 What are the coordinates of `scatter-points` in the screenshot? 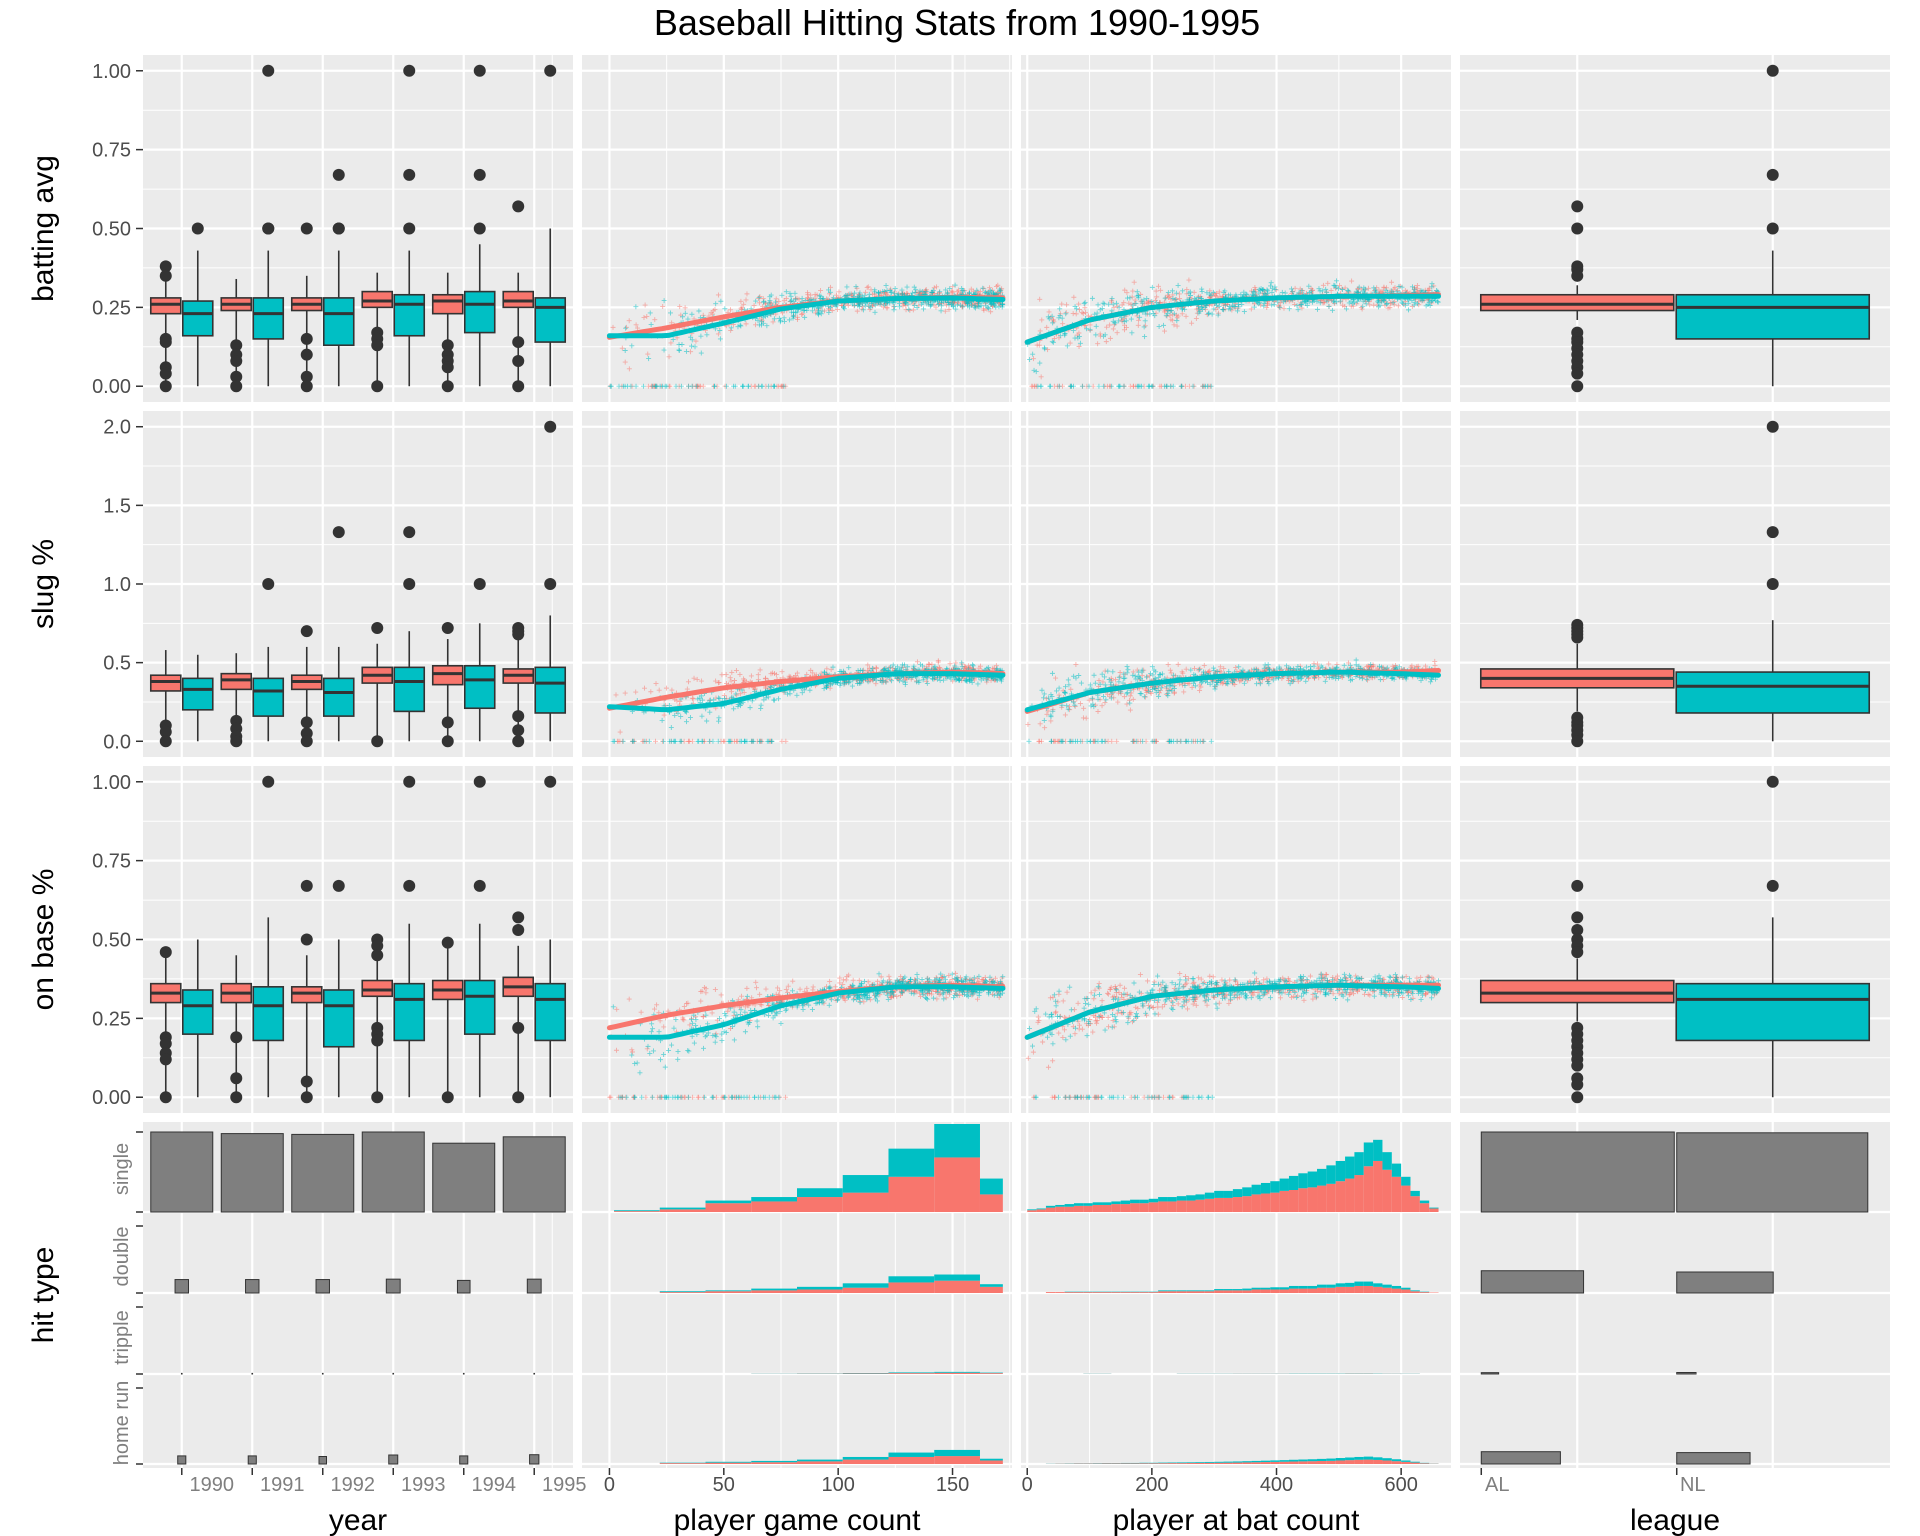 It's located at (1233, 333).